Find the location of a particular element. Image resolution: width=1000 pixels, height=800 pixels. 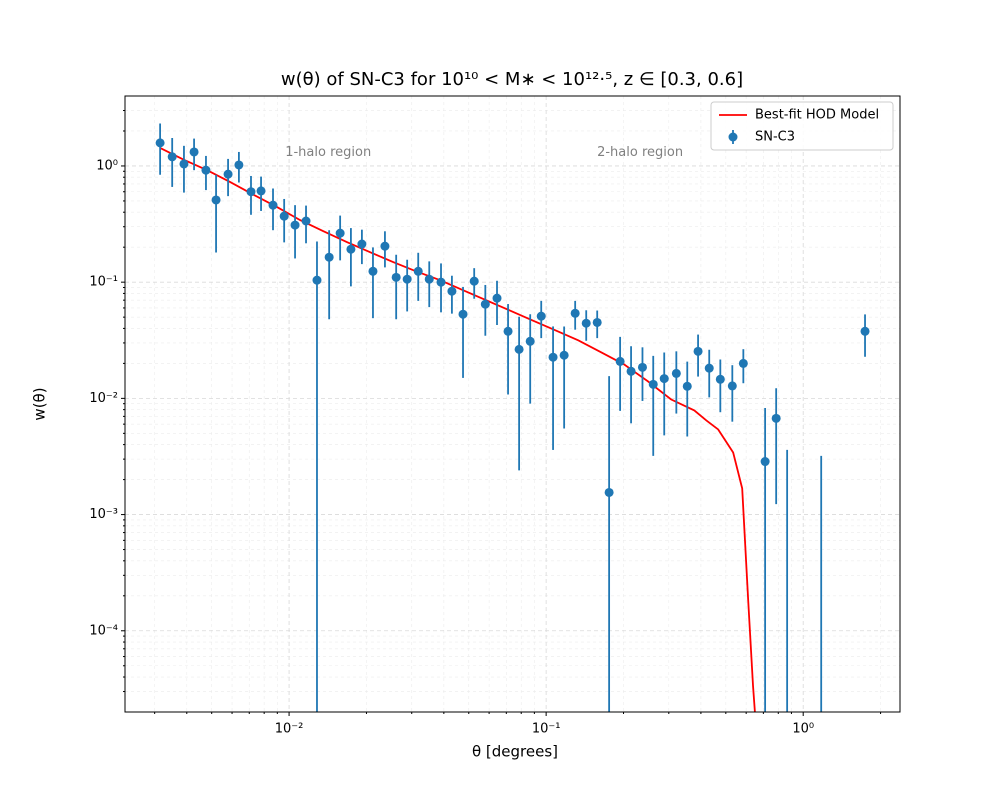

y-axis-label: w(θ) is located at coordinates (40, 403).